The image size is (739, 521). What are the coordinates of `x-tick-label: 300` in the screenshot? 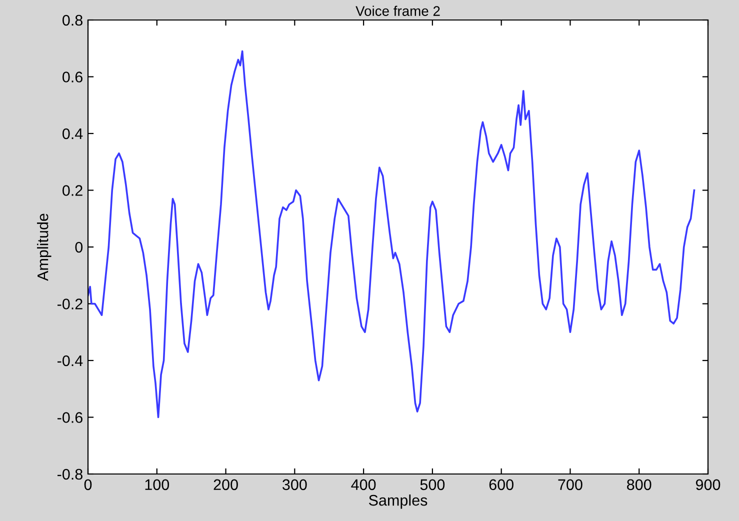 It's located at (294, 484).